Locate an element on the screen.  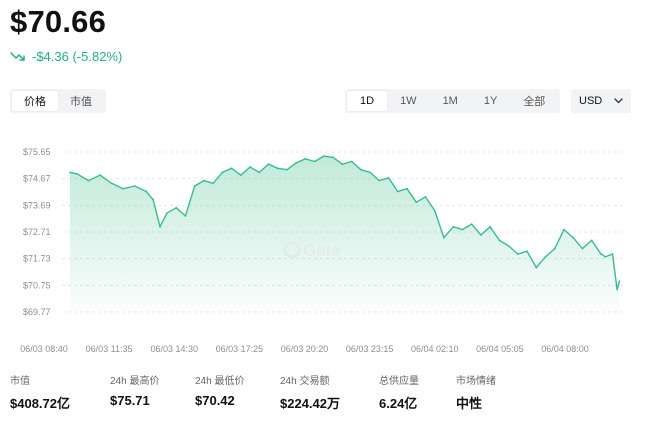
gate-watermark: Gate is located at coordinates (312, 250).